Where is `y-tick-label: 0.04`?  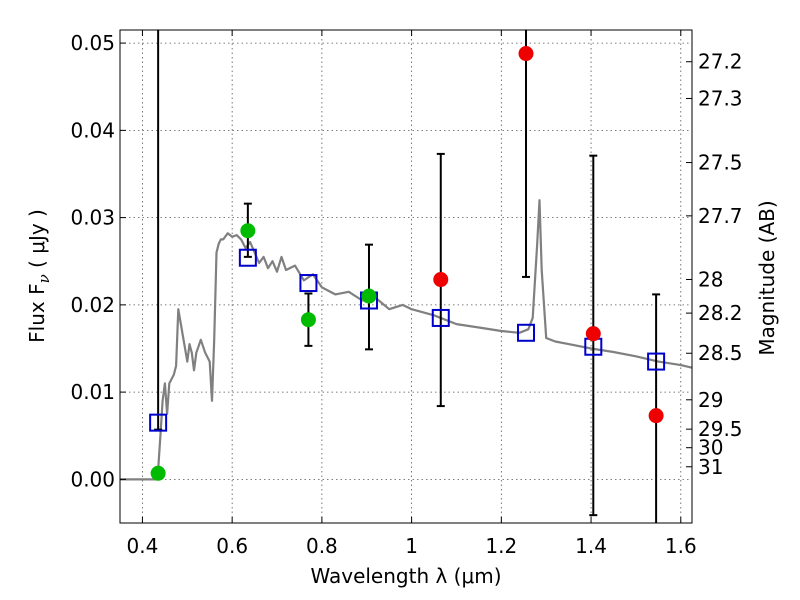
y-tick-label: 0.04 is located at coordinates (92, 130).